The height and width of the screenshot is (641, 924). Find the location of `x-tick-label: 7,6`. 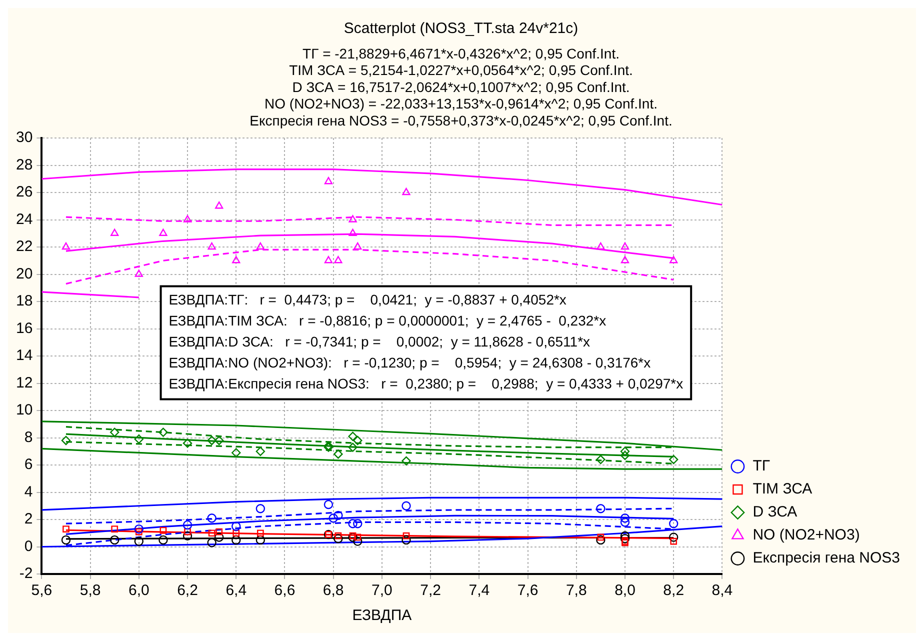

x-tick-label: 7,6 is located at coordinates (527, 591).